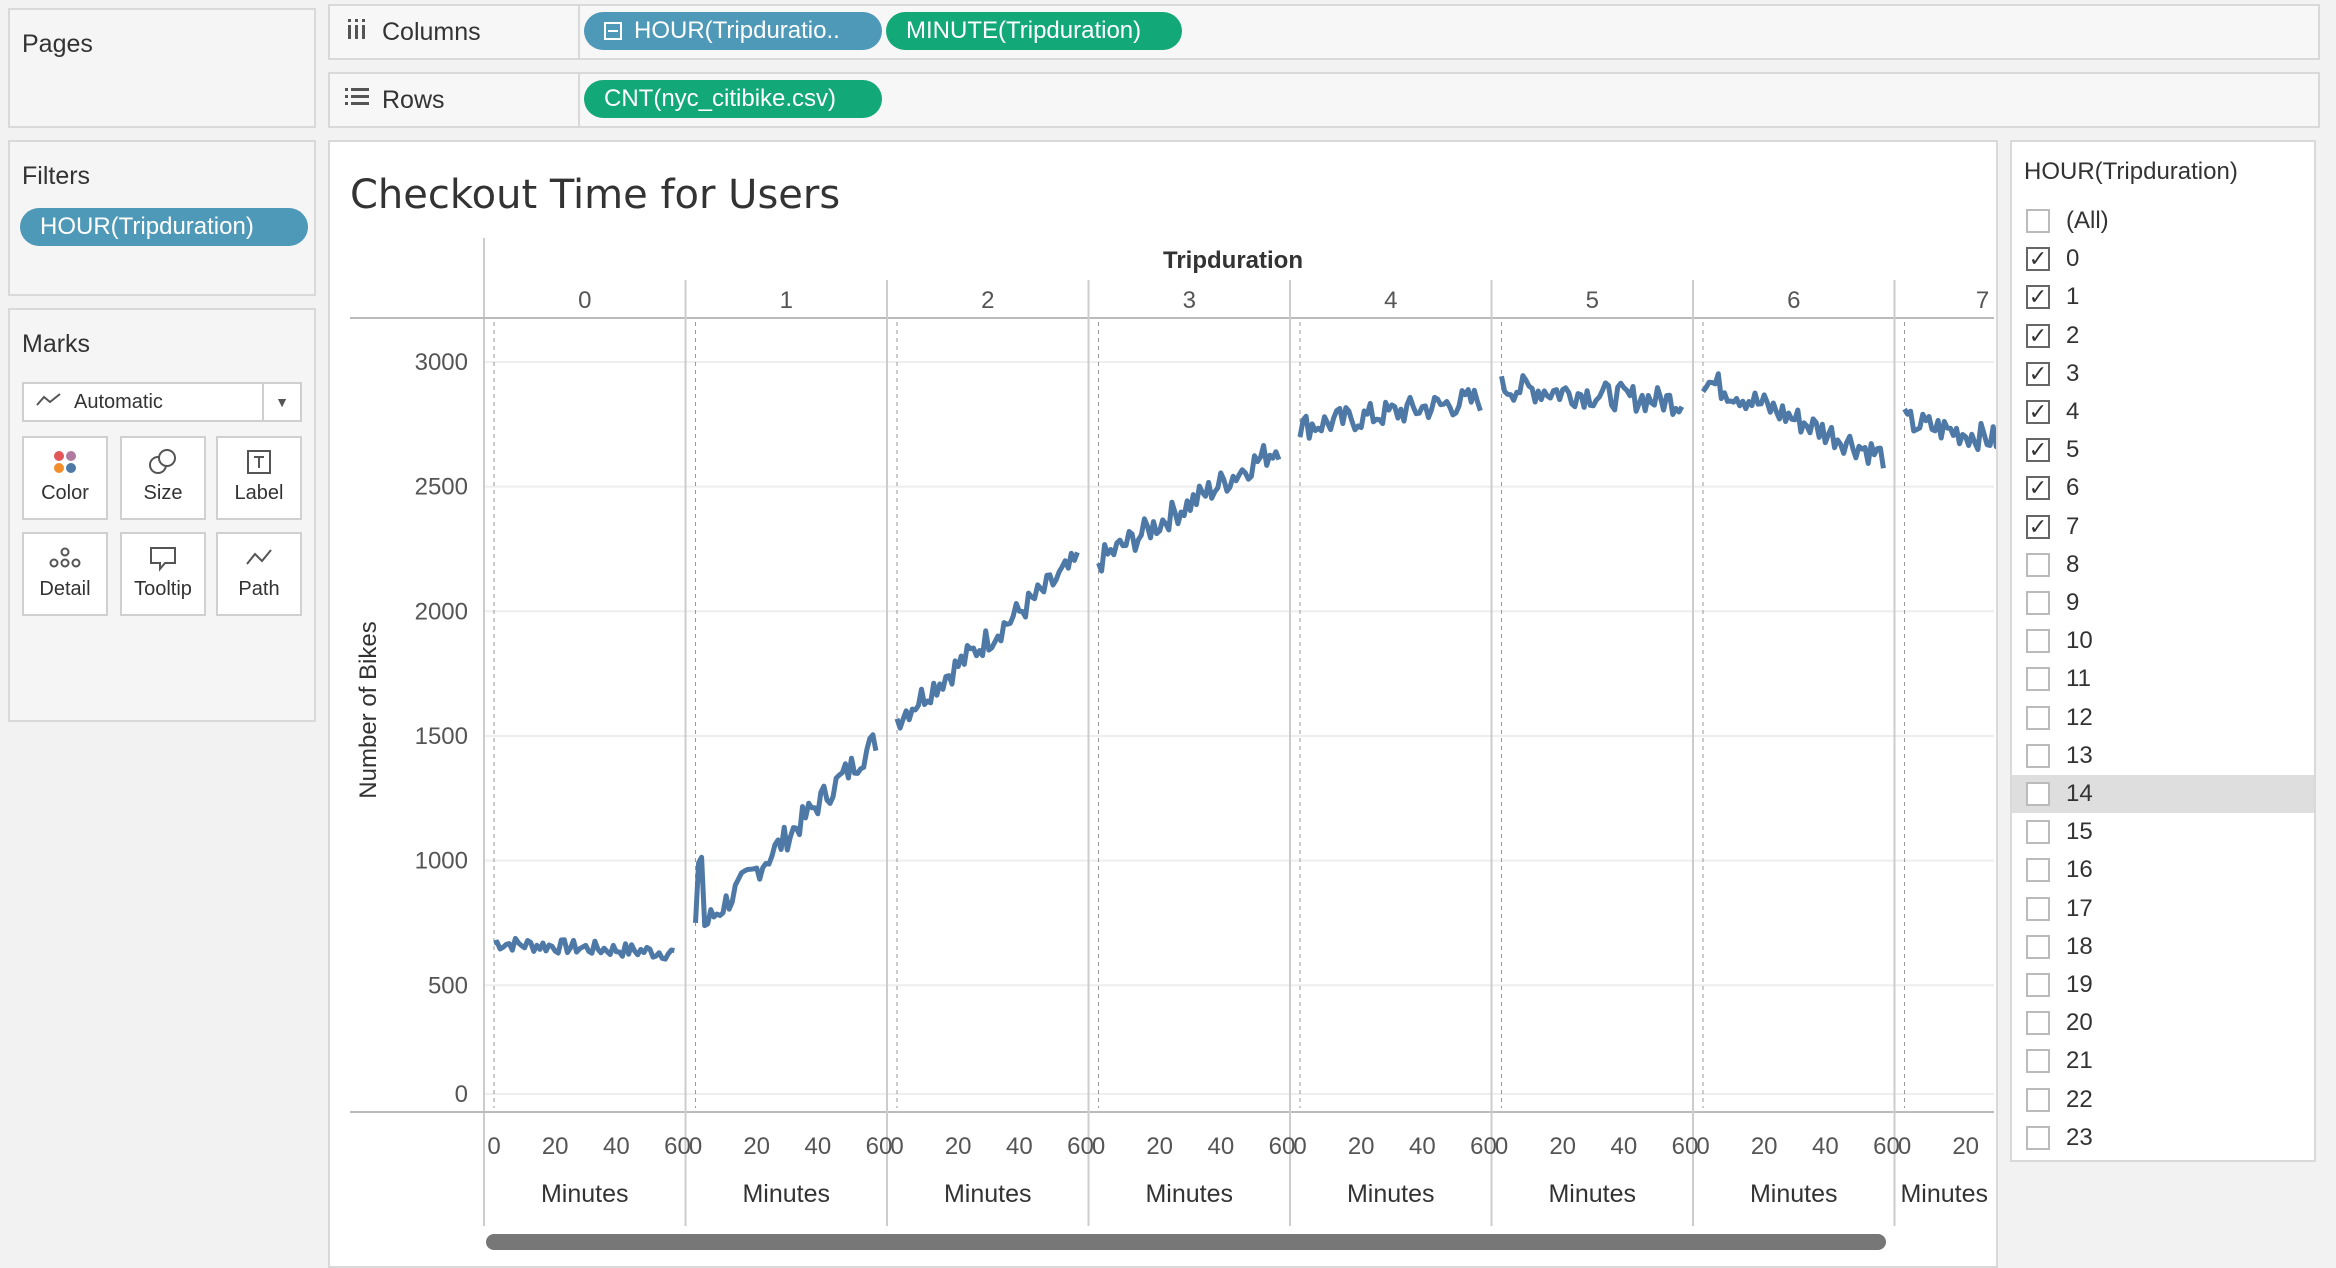 Image resolution: width=2336 pixels, height=1268 pixels. Describe the element at coordinates (441, 611) in the screenshot. I see `y-tick-label: 2000` at that location.